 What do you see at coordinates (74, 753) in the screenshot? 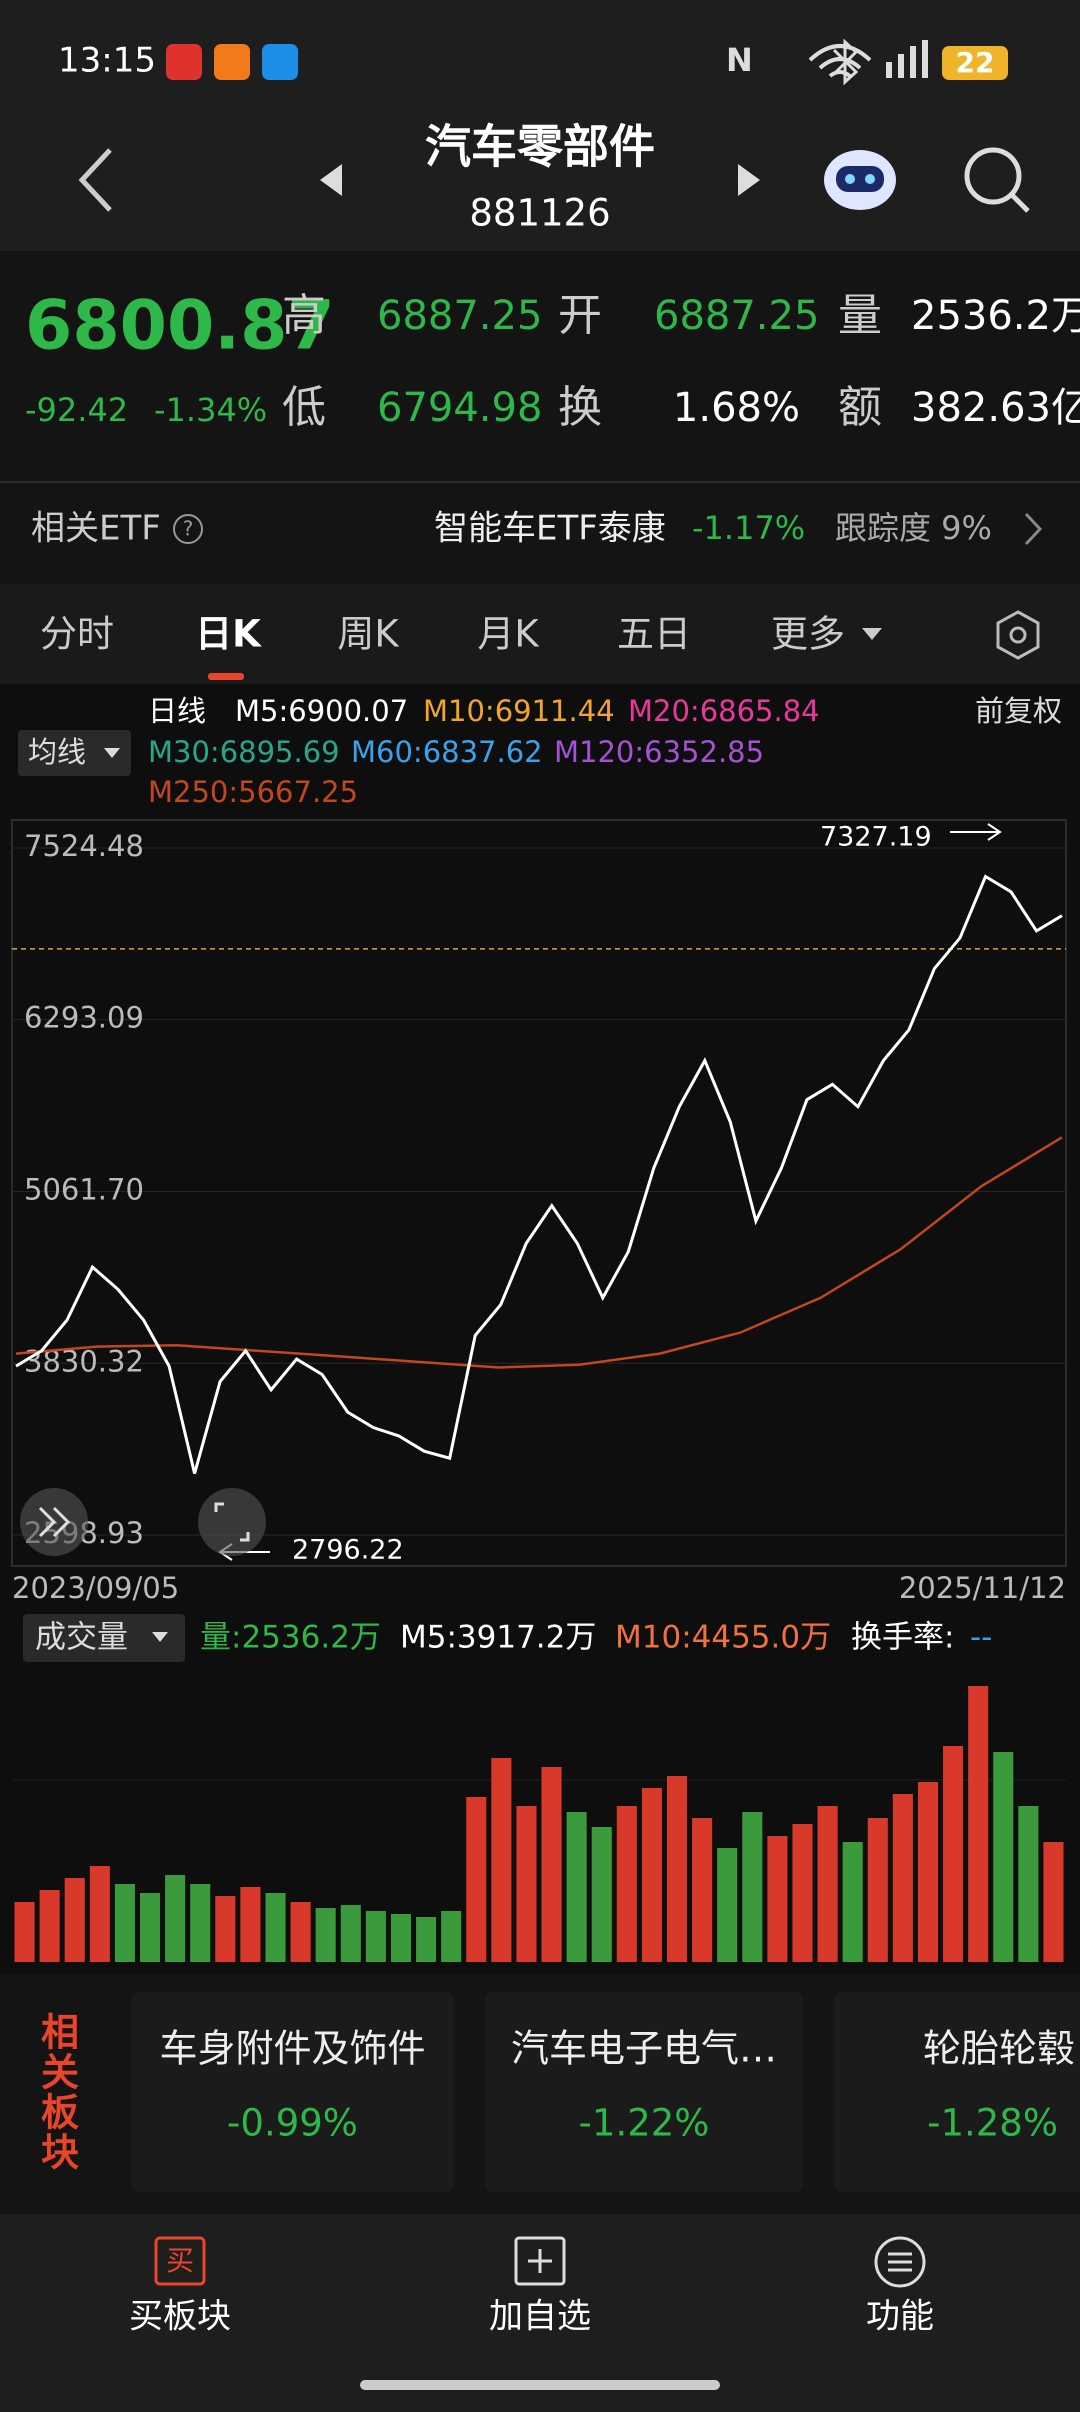
I see `ma-selector-box` at bounding box center [74, 753].